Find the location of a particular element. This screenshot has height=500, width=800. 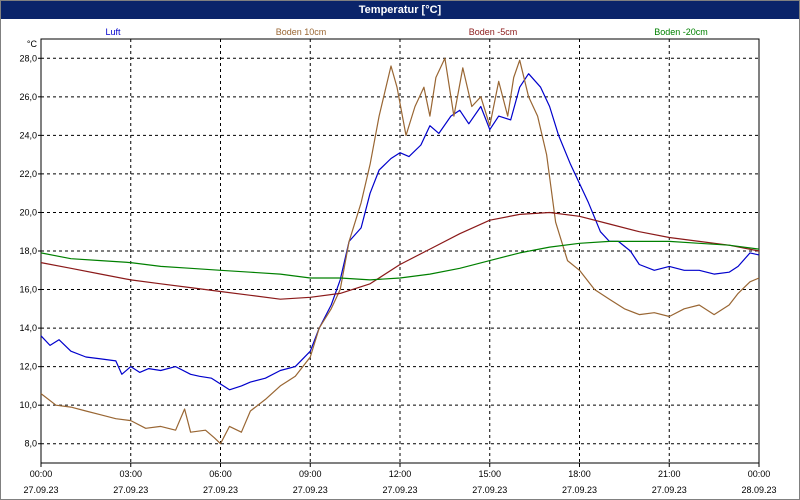

x-tick-label-time: 15:00 is located at coordinates (489, 474).